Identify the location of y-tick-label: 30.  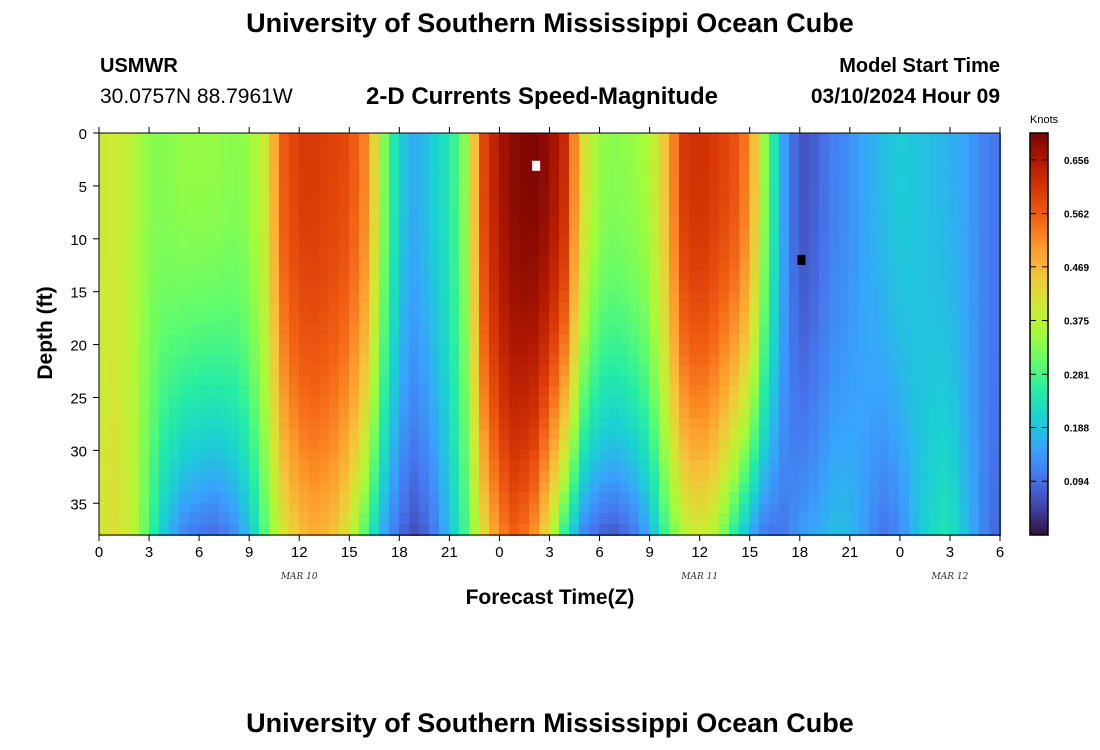
(78, 451).